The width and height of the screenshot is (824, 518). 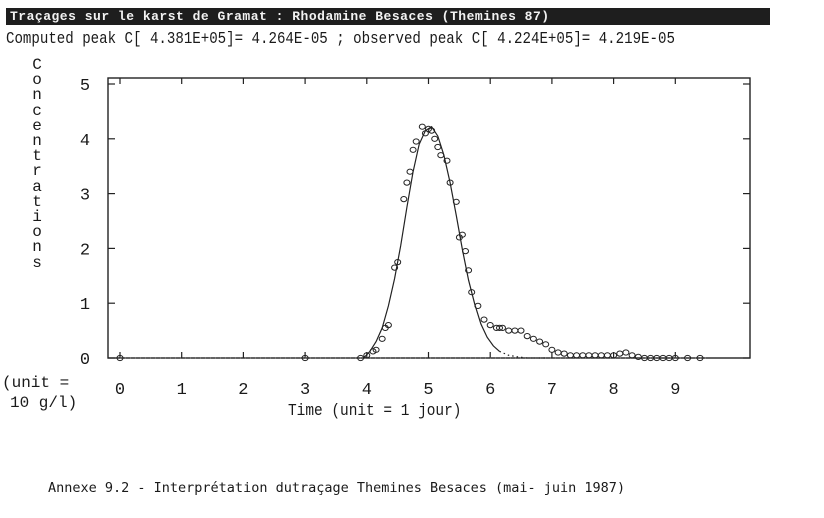 I want to click on computed-curve-line, so click(x=431, y=242).